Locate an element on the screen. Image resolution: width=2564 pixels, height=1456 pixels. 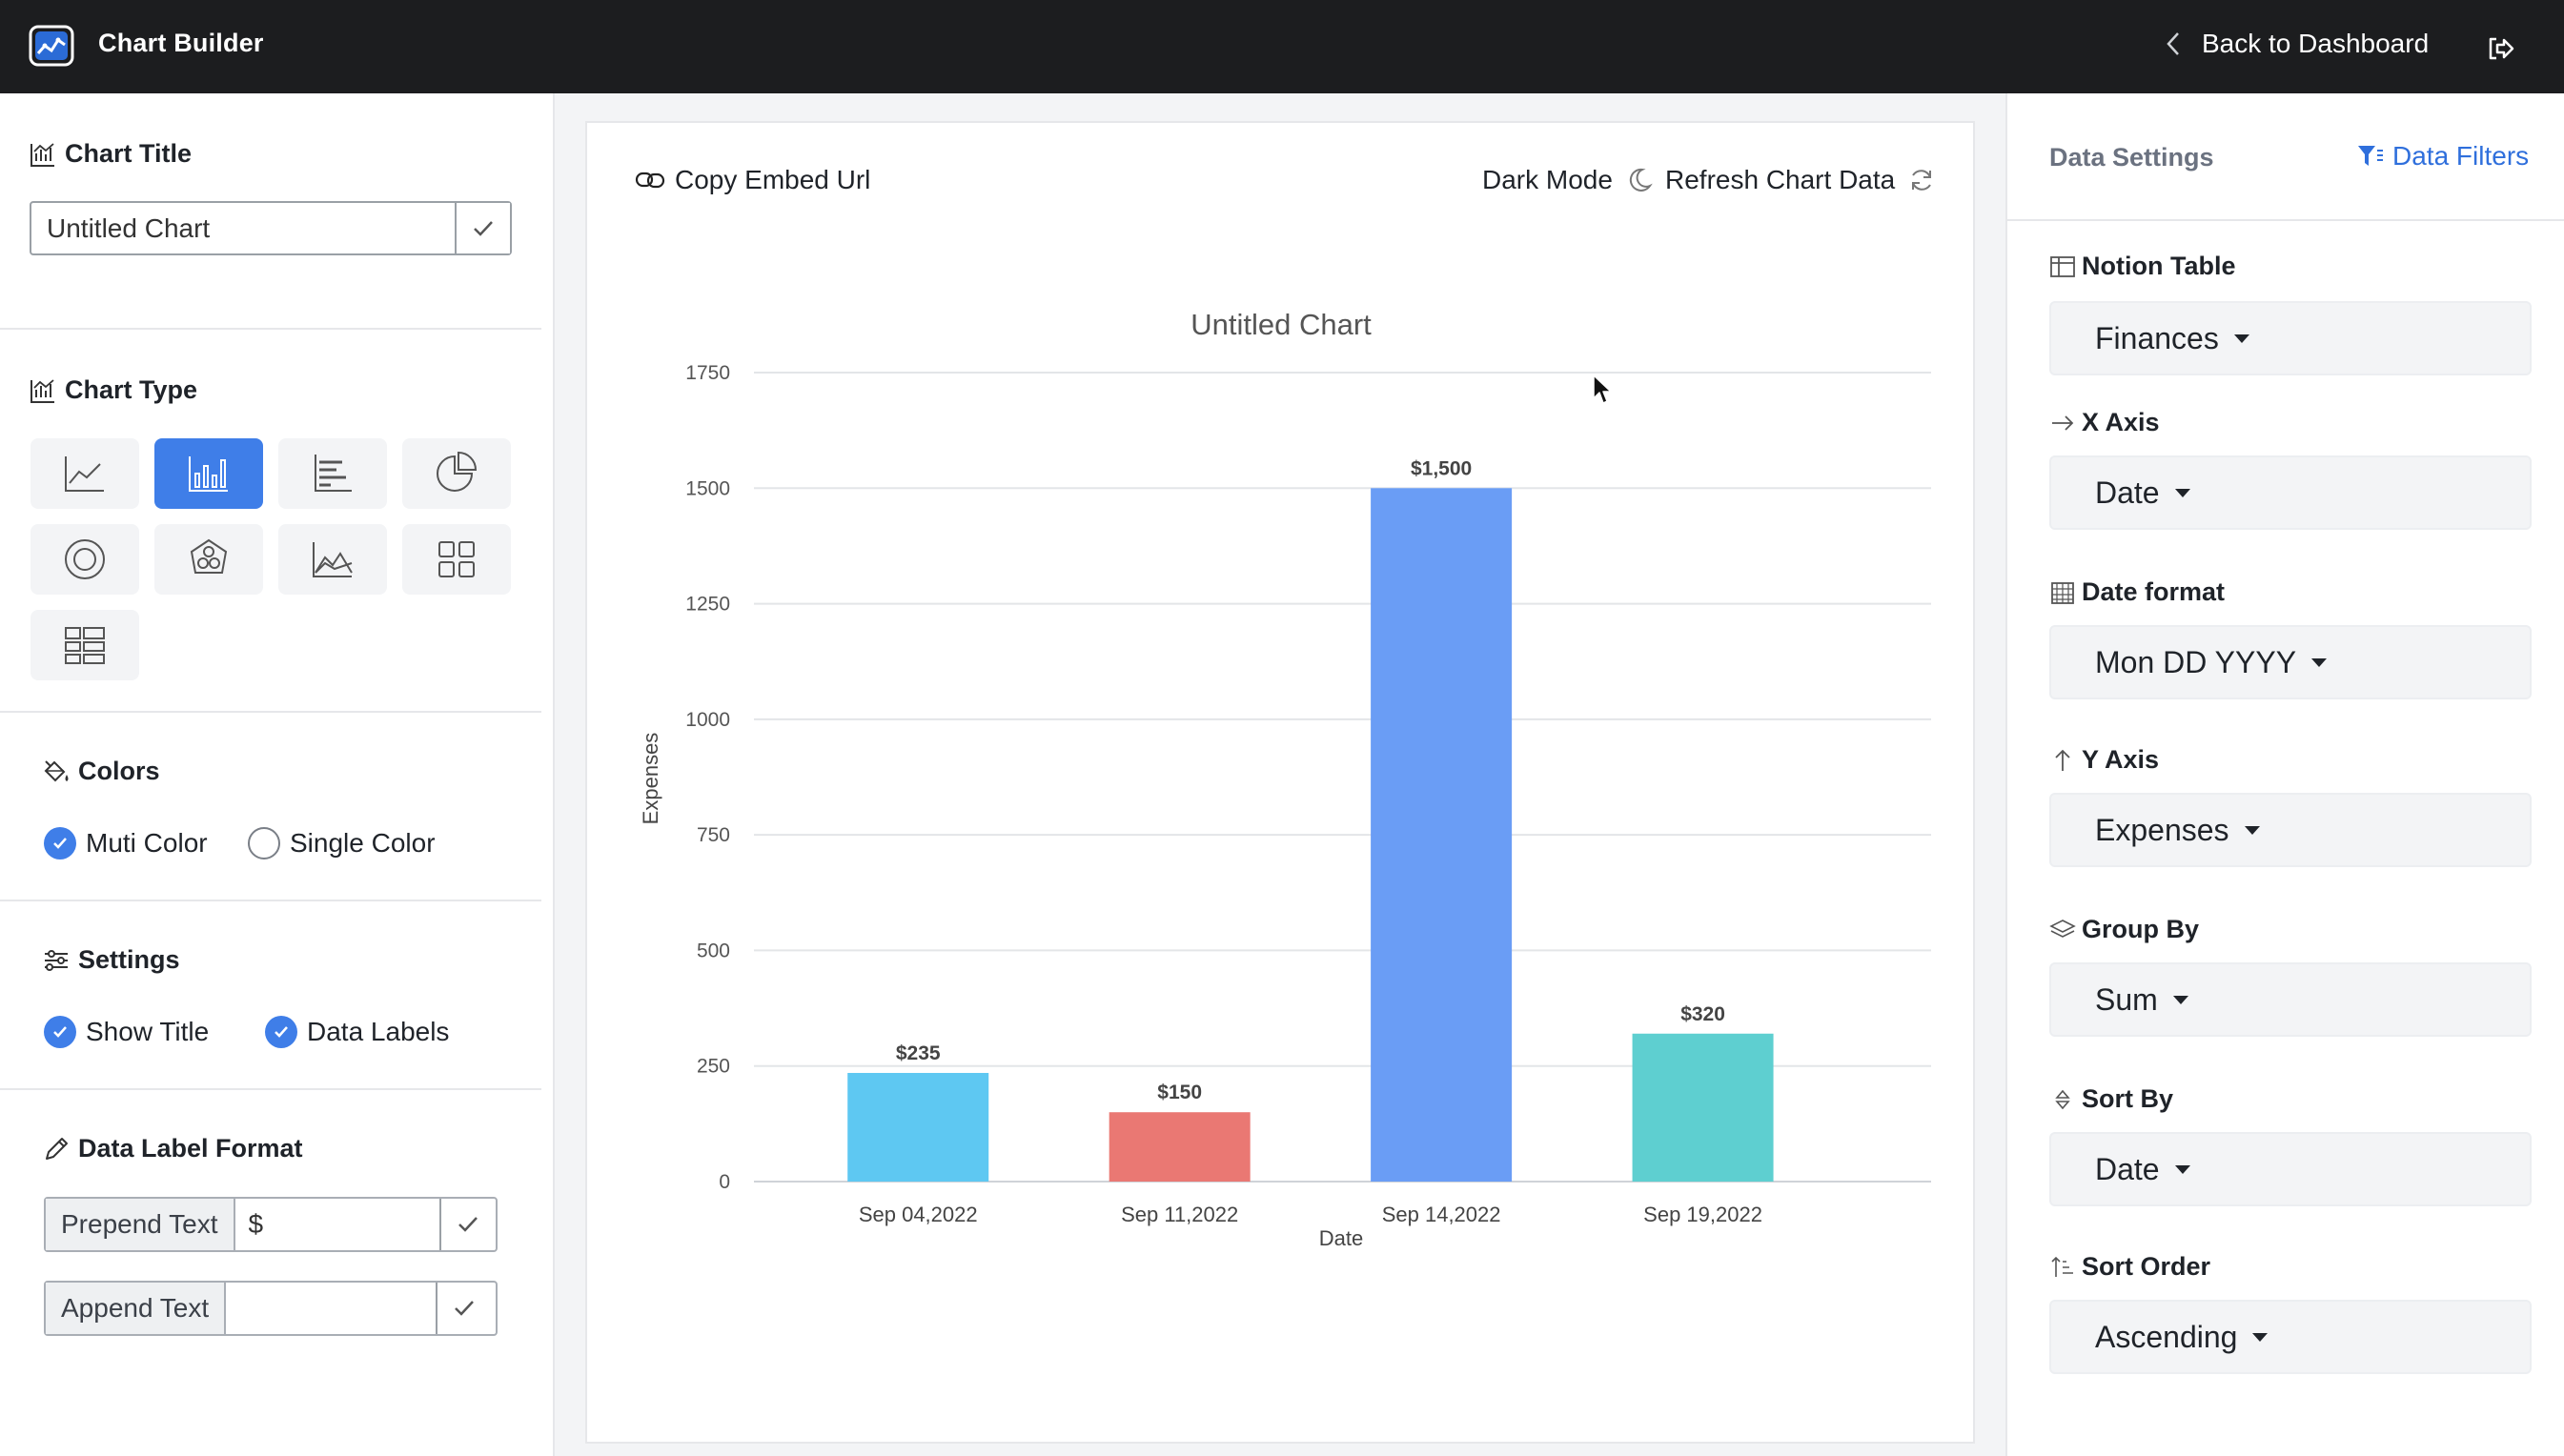
top-bar: Chart Builder Back to Dashboard is located at coordinates (1282, 47).